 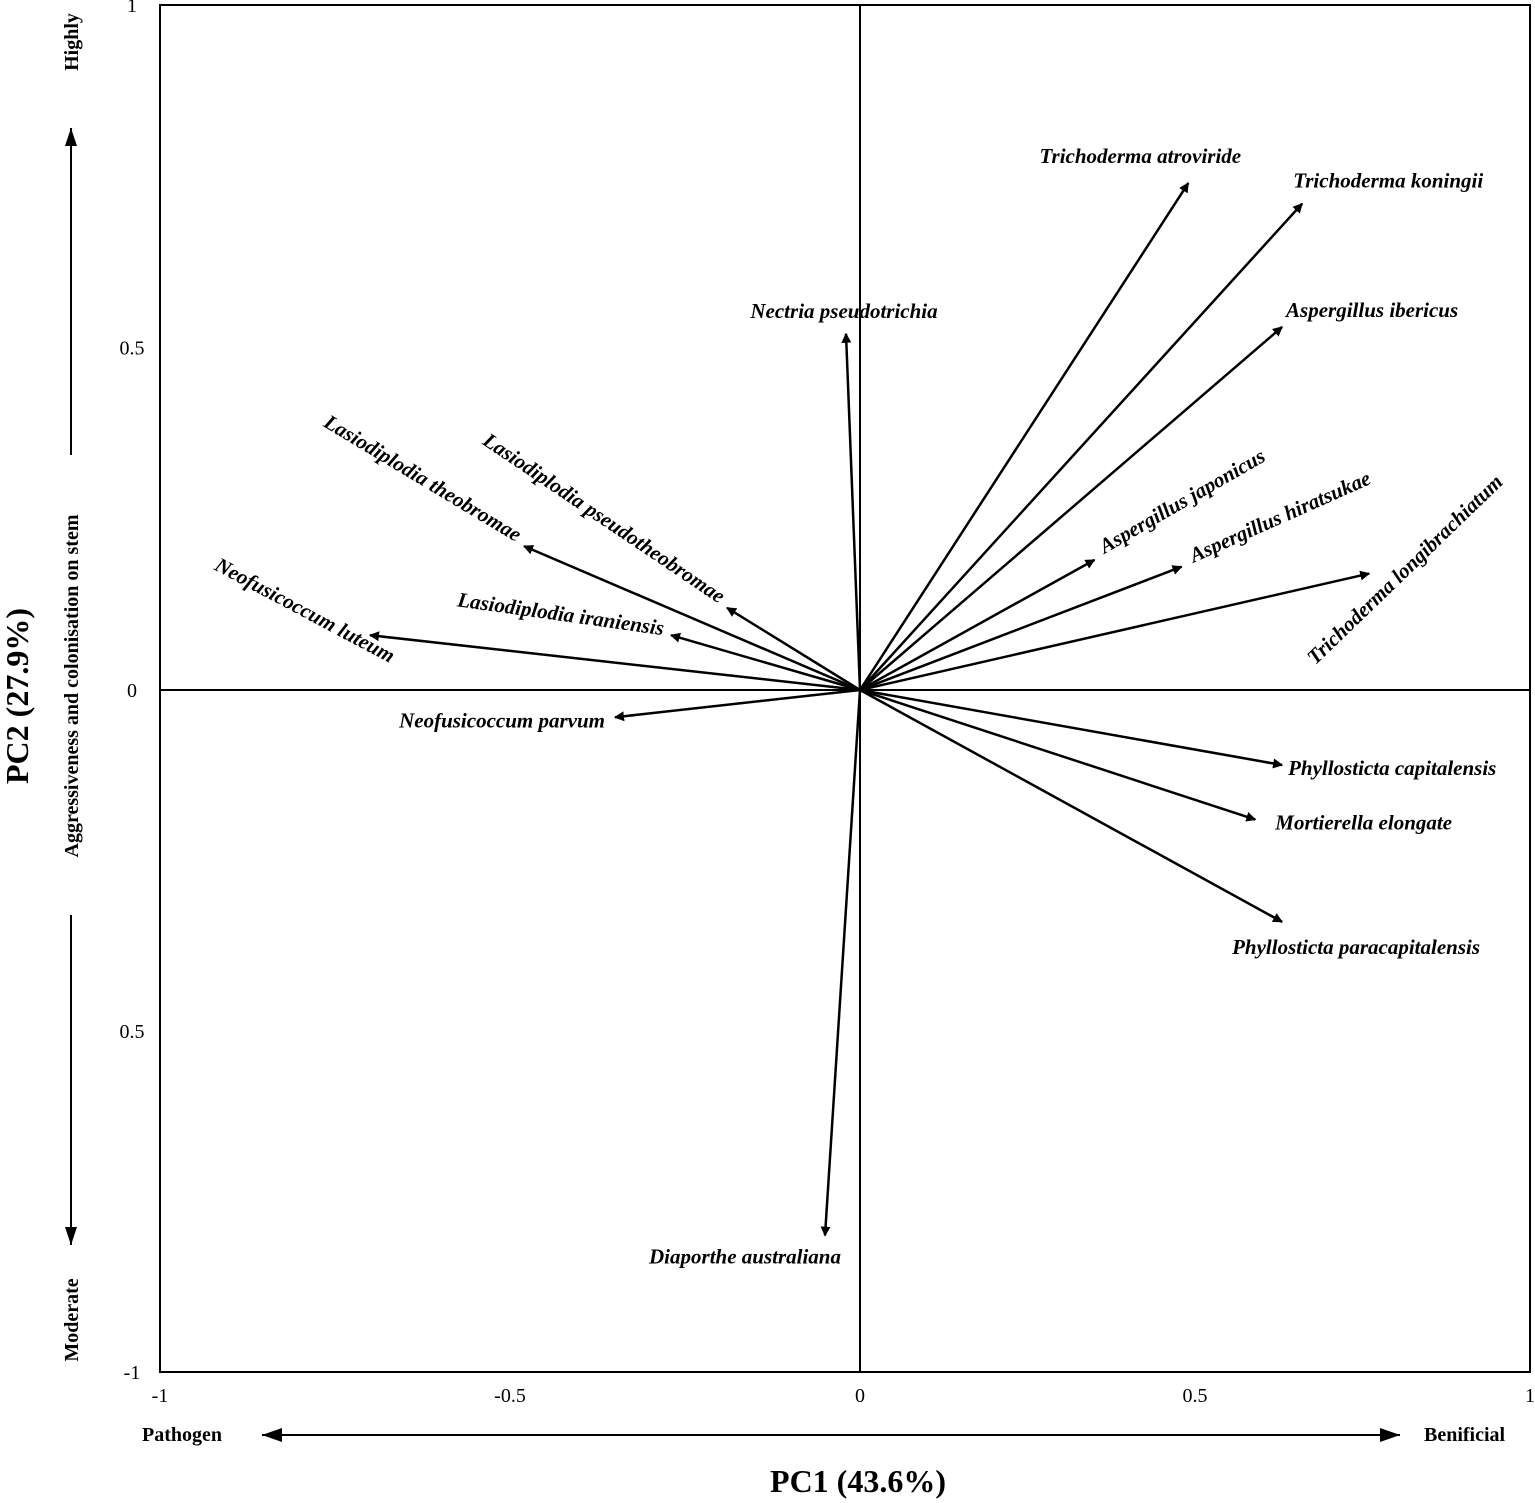 What do you see at coordinates (860, 1396) in the screenshot?
I see `x-tick-label: 0` at bounding box center [860, 1396].